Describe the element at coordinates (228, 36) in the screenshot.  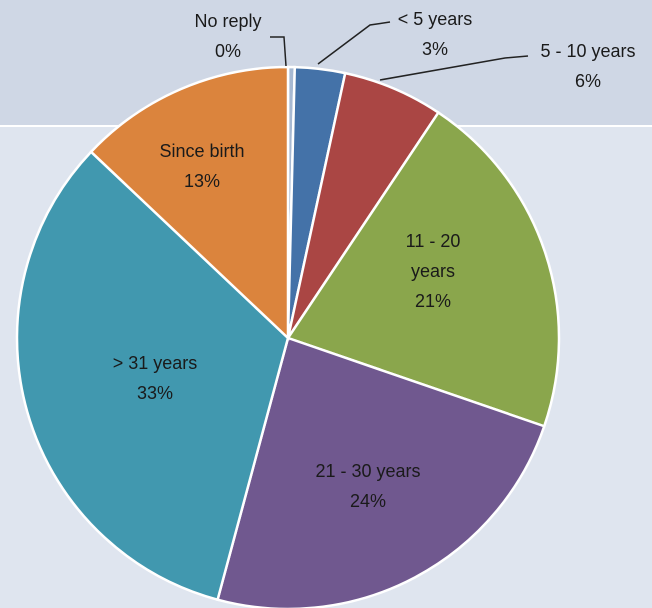
I see `data-label: No reply 0%` at that location.